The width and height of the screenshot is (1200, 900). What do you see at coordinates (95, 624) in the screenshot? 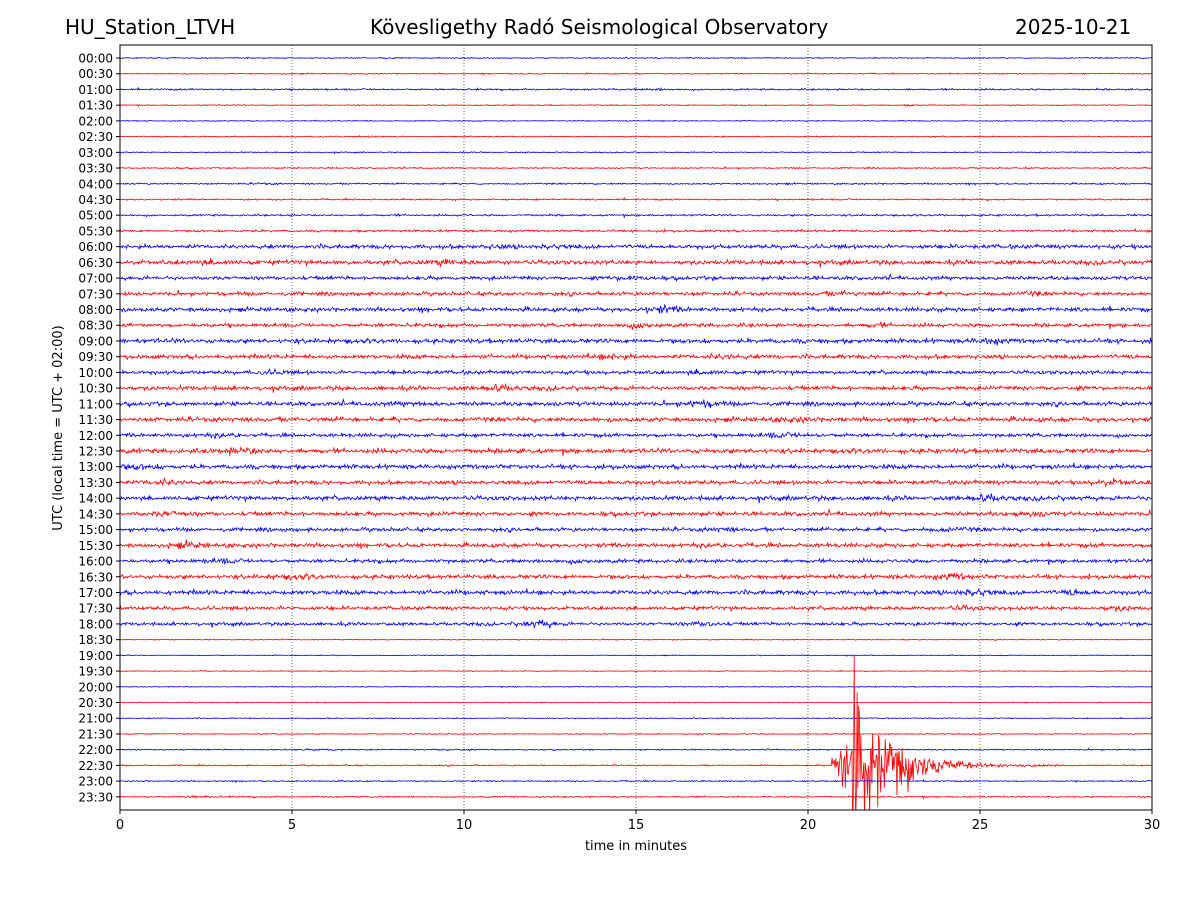
I see `y-tick-label: 18:00` at bounding box center [95, 624].